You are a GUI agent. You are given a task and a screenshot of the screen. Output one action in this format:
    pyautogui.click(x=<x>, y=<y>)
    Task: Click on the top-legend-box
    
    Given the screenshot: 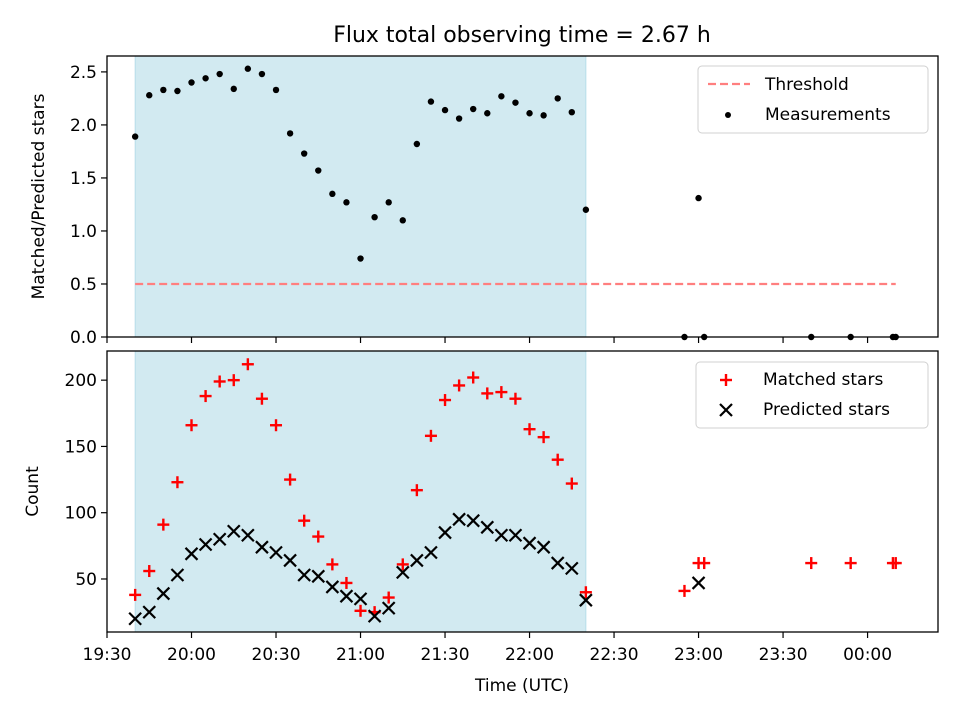 What is the action you would take?
    pyautogui.click(x=813, y=99)
    